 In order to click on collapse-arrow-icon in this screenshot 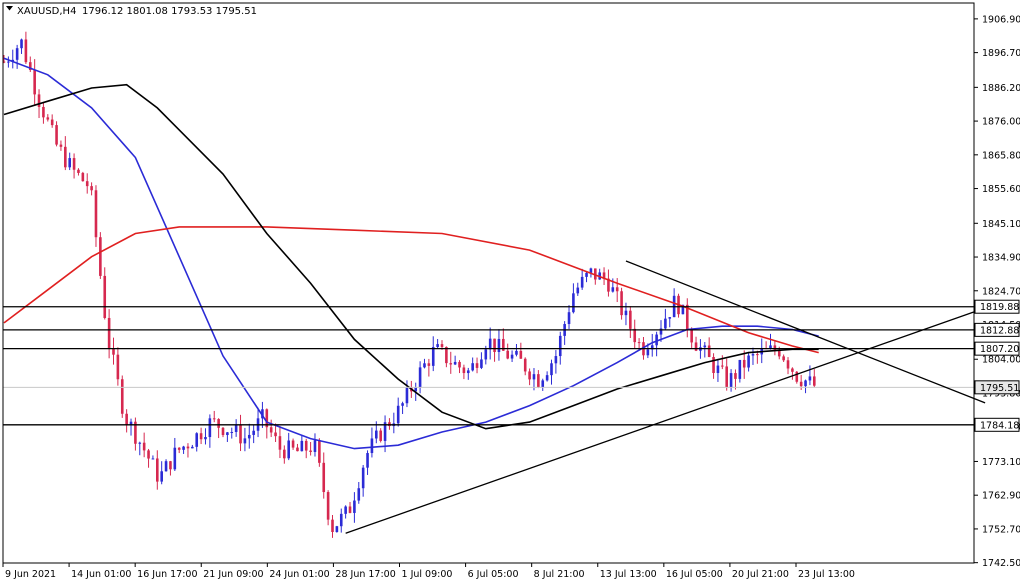, I will do `click(9, 8)`.